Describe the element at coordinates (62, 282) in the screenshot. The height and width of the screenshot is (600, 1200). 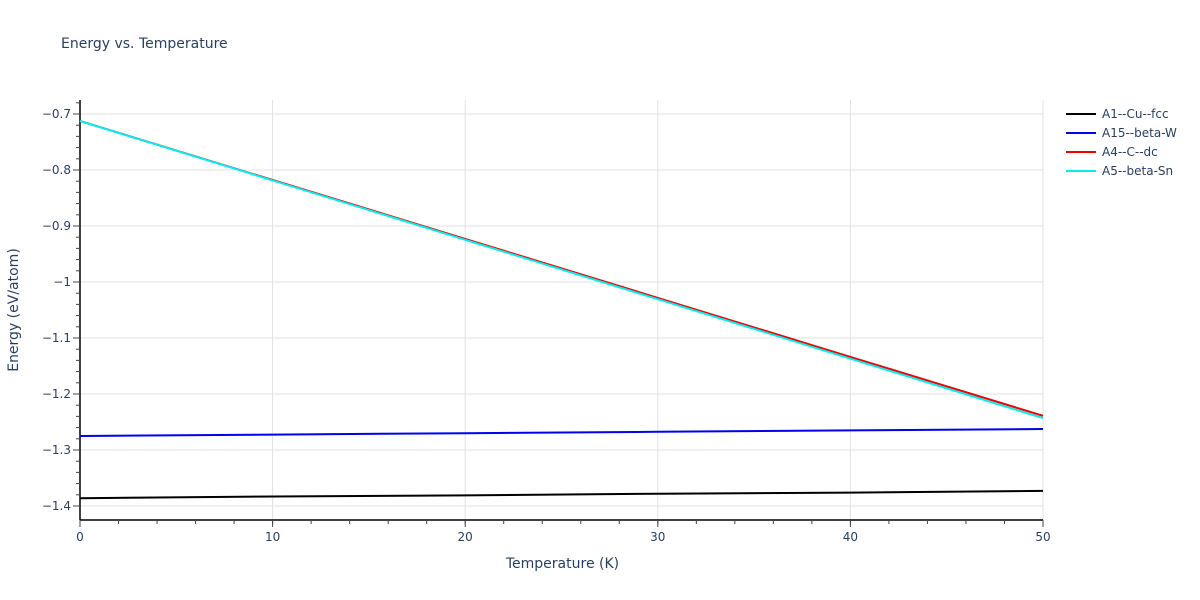
I see `y-tick-label: −1` at that location.